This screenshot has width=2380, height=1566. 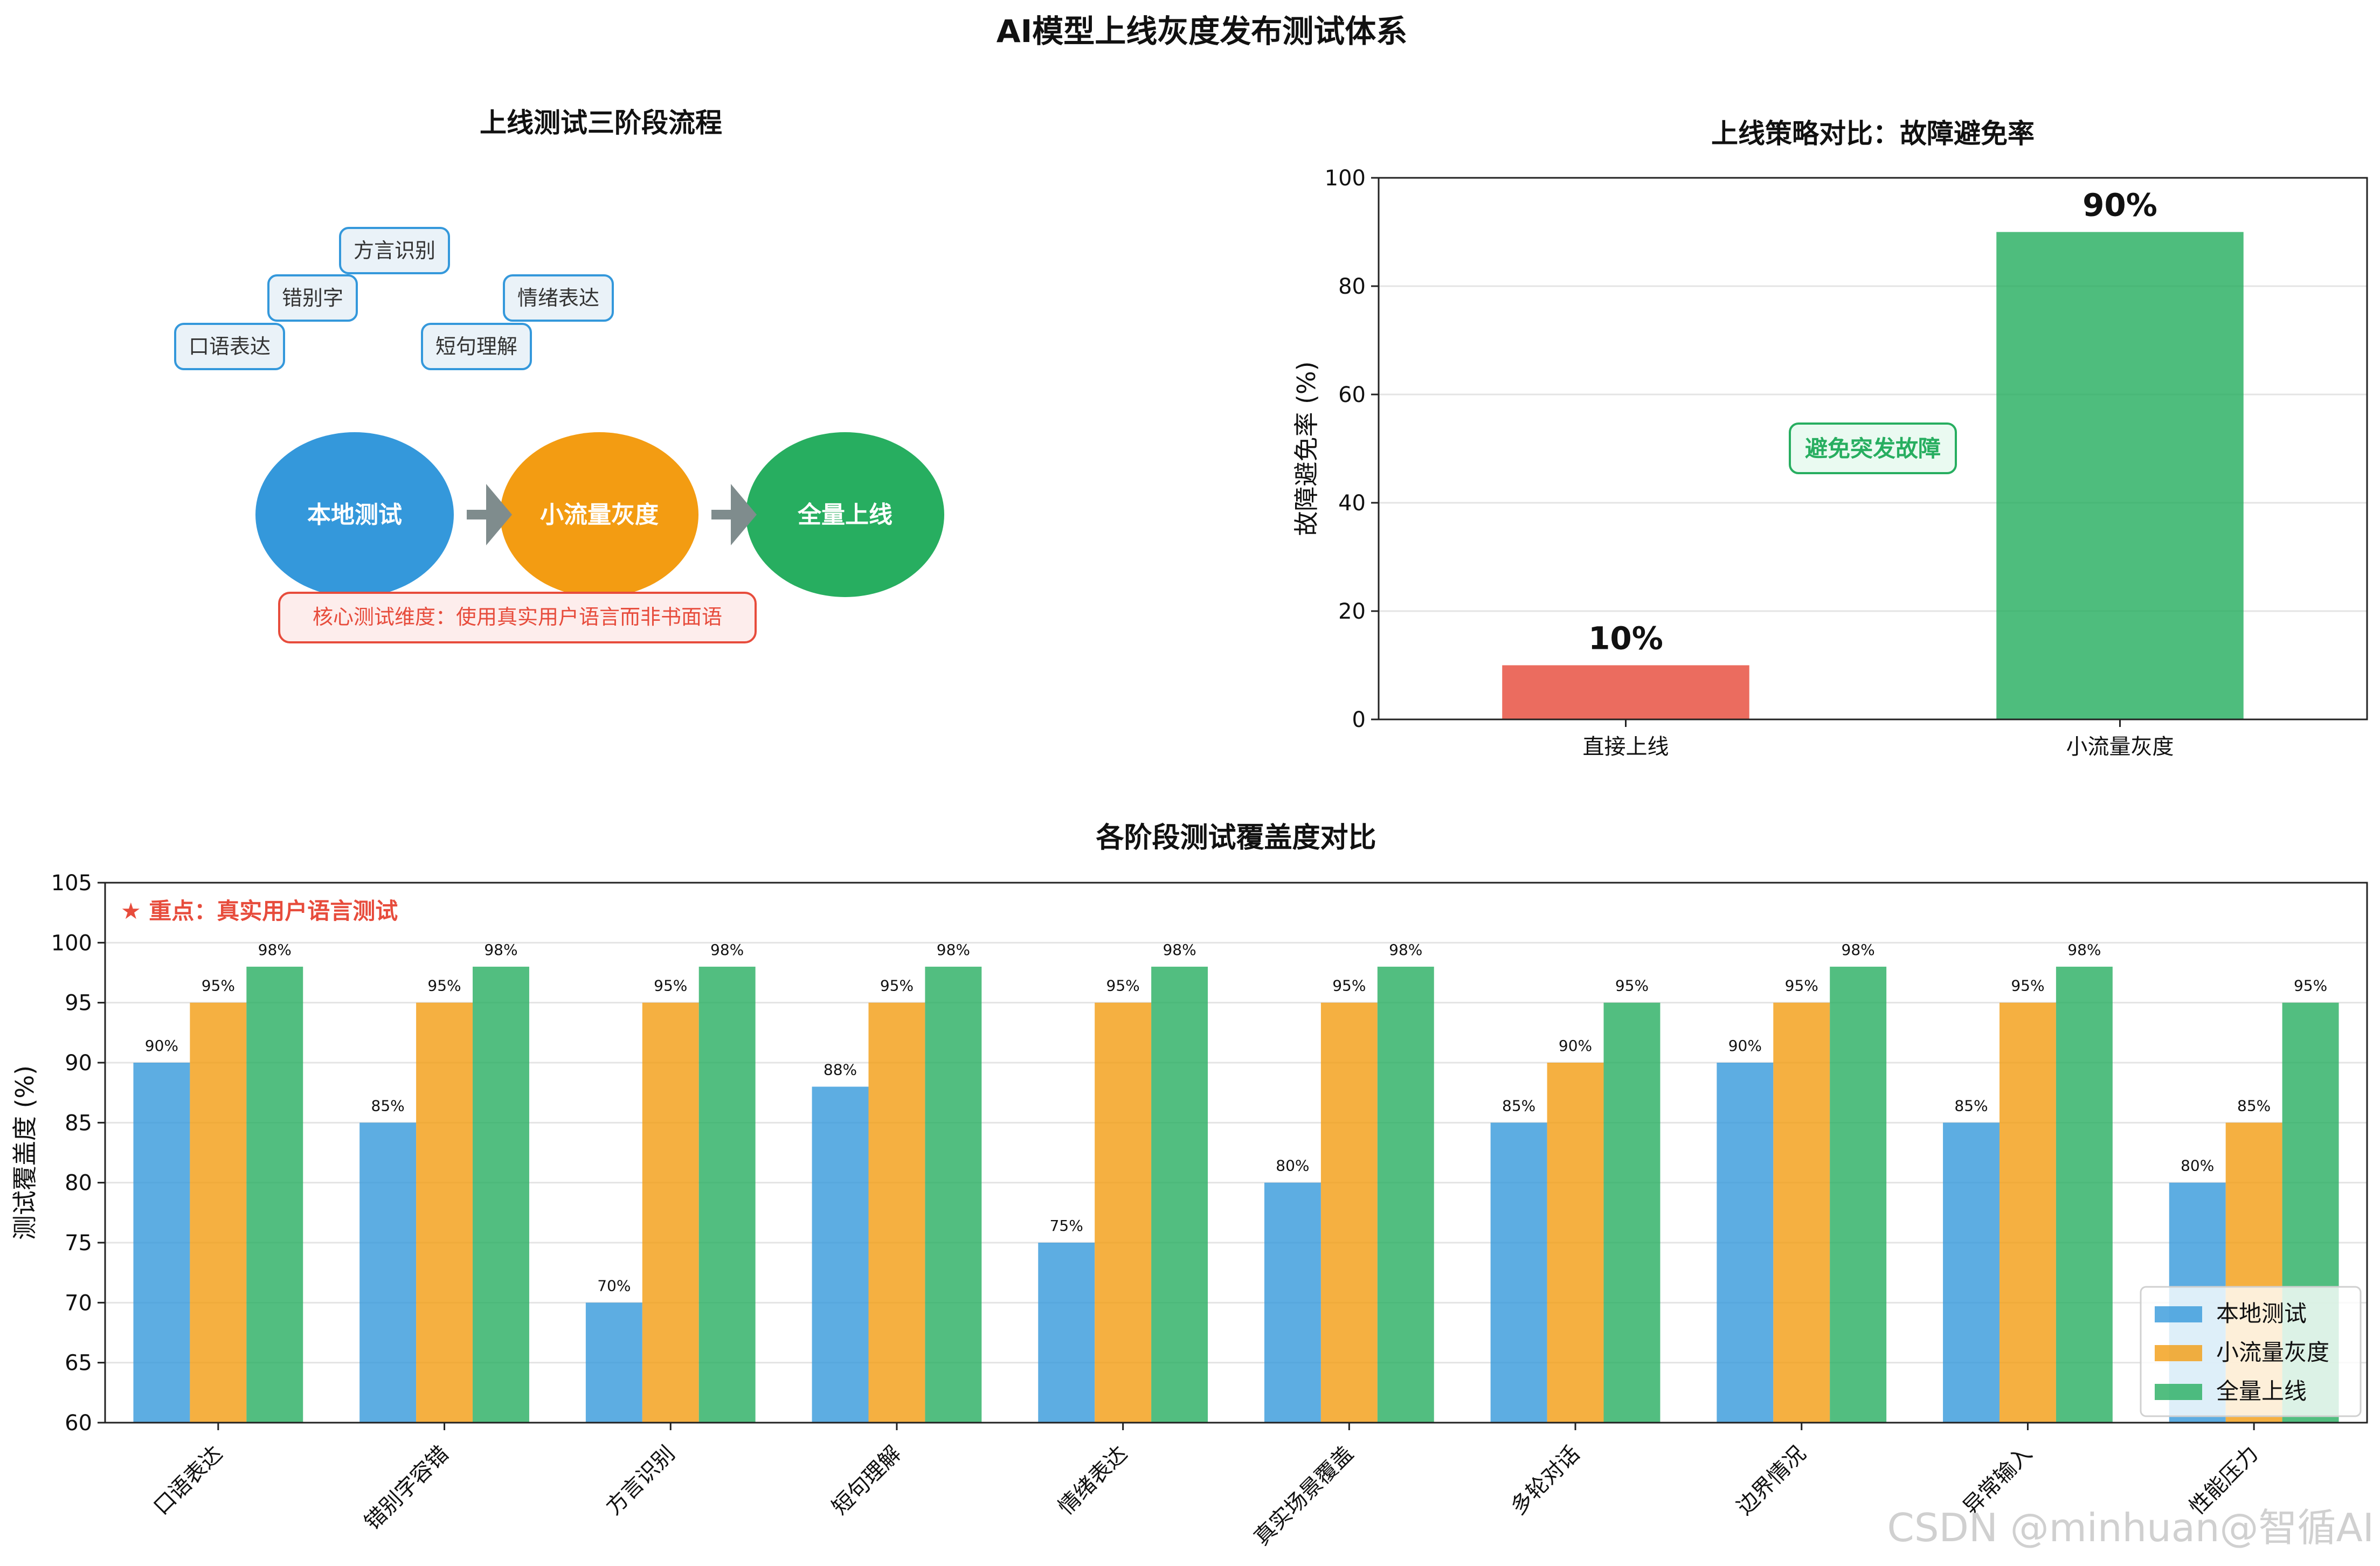 I want to click on x-tick-label: 短句理解, so click(x=866, y=1481).